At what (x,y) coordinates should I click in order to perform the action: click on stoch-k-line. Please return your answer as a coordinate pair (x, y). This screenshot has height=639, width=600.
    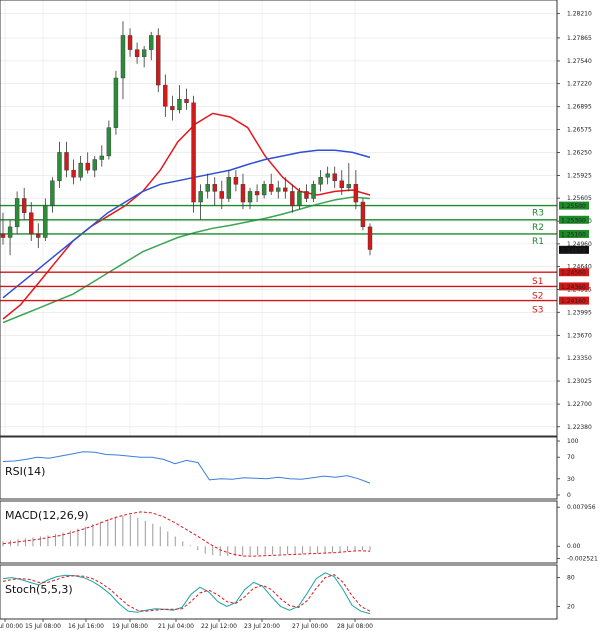
    Looking at the image, I should click on (186, 593).